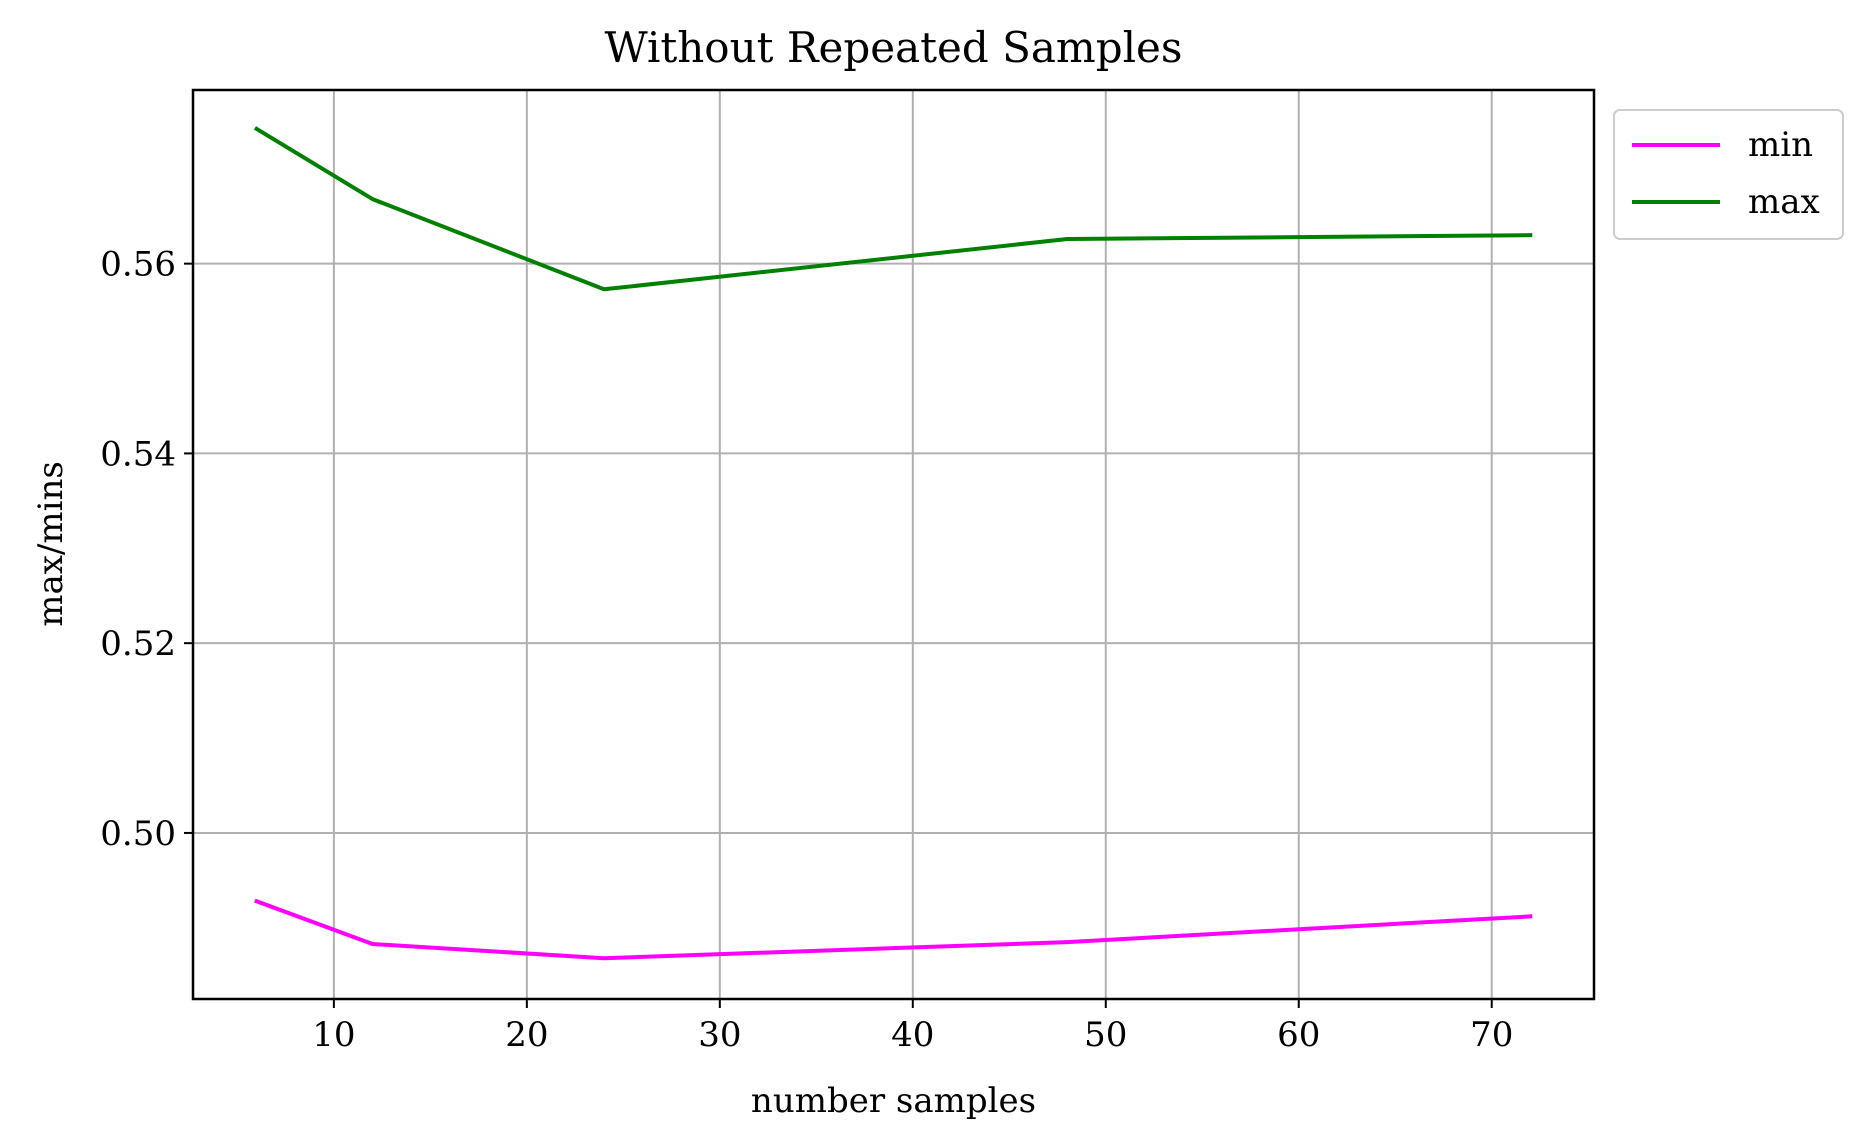 The image size is (1864, 1145). I want to click on y-tick-label: 0.56, so click(138, 265).